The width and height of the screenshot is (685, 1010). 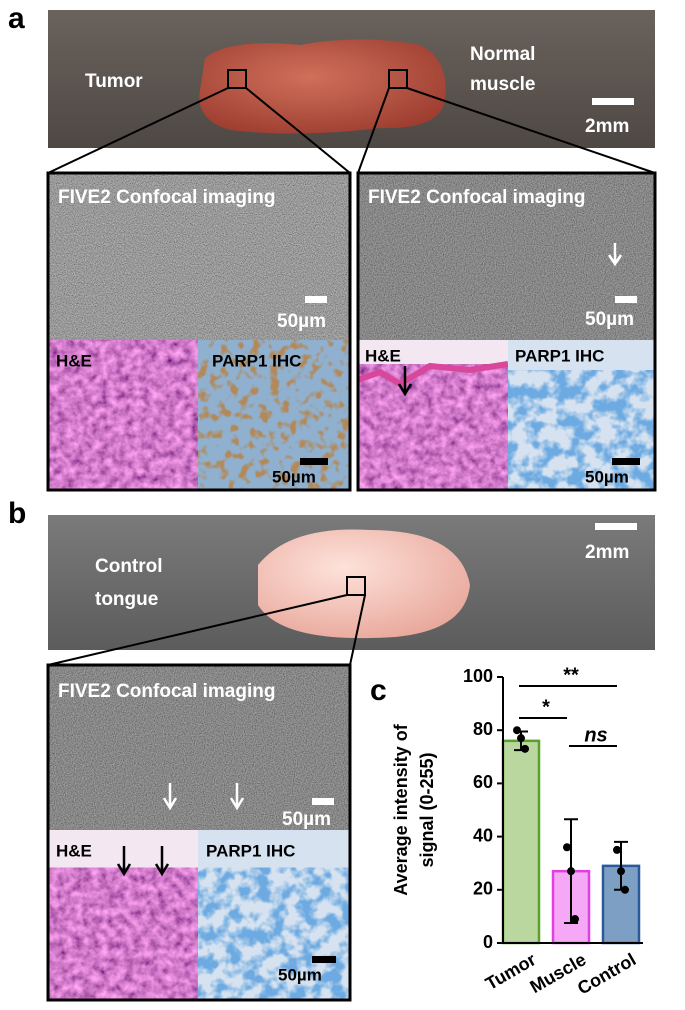 I want to click on y-tick-label: 0, so click(x=488, y=942).